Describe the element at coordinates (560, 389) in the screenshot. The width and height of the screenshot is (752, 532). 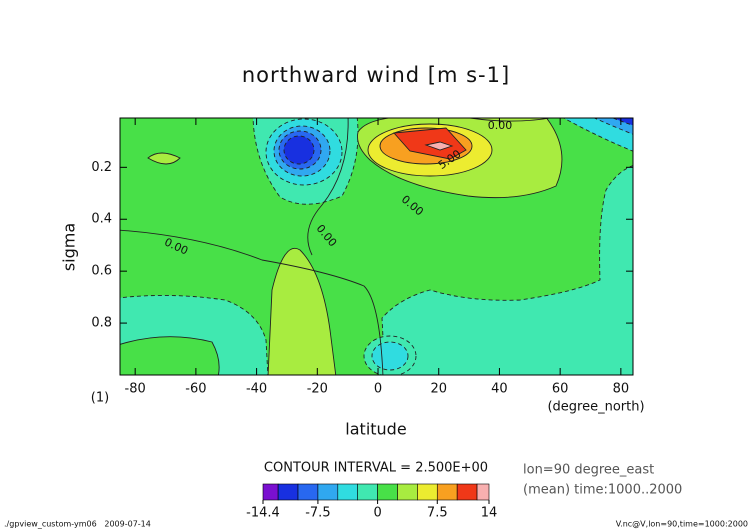
I see `x-tick-label: 60` at that location.